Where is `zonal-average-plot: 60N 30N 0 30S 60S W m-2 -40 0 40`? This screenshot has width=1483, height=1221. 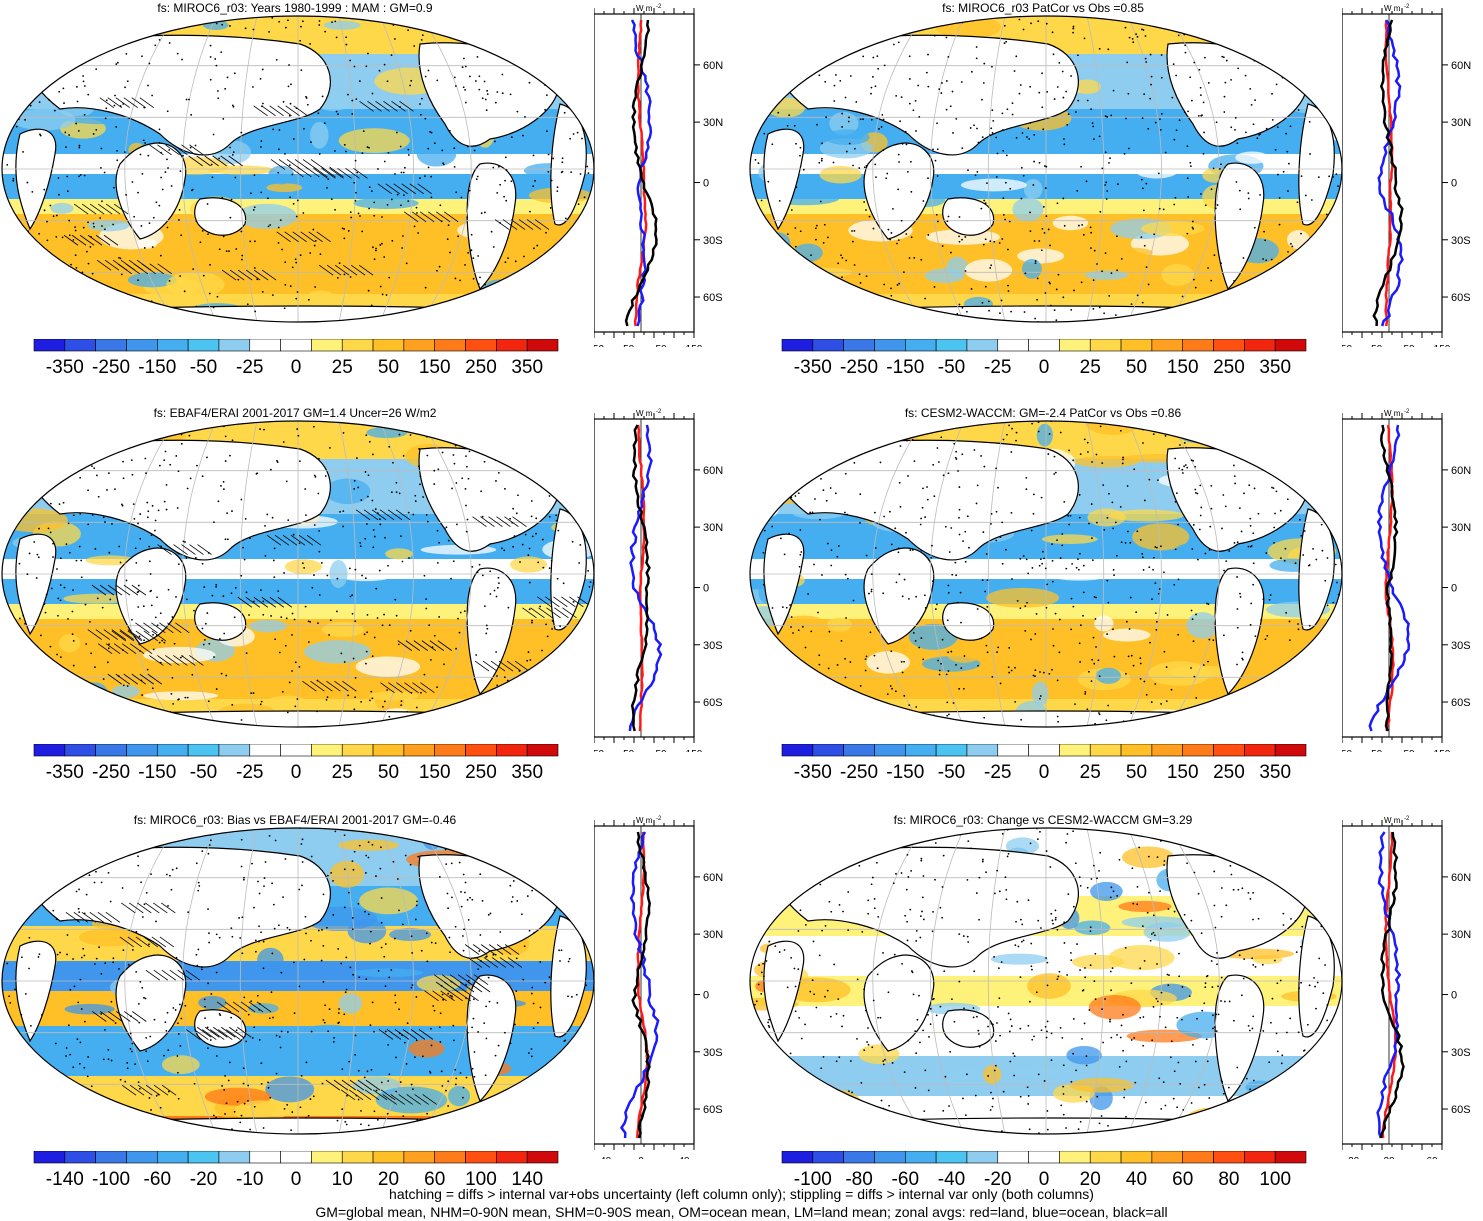
zonal-average-plot: 60N 30N 0 30S 60S W m-2 -40 0 40 is located at coordinates (658, 987).